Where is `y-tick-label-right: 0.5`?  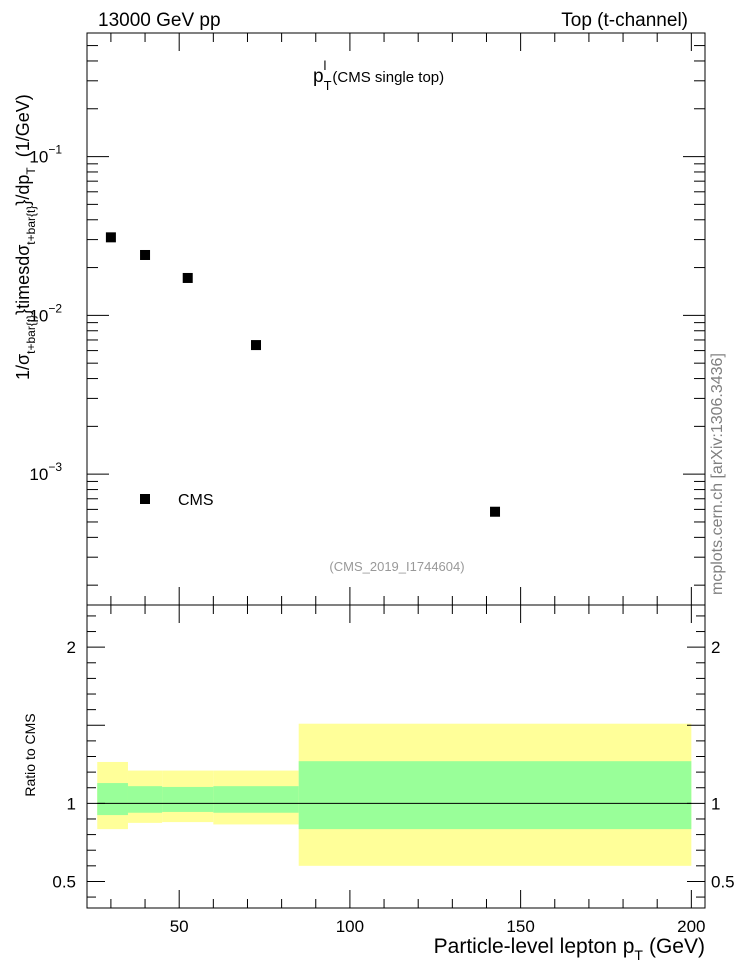 y-tick-label-right: 0.5 is located at coordinates (723, 881).